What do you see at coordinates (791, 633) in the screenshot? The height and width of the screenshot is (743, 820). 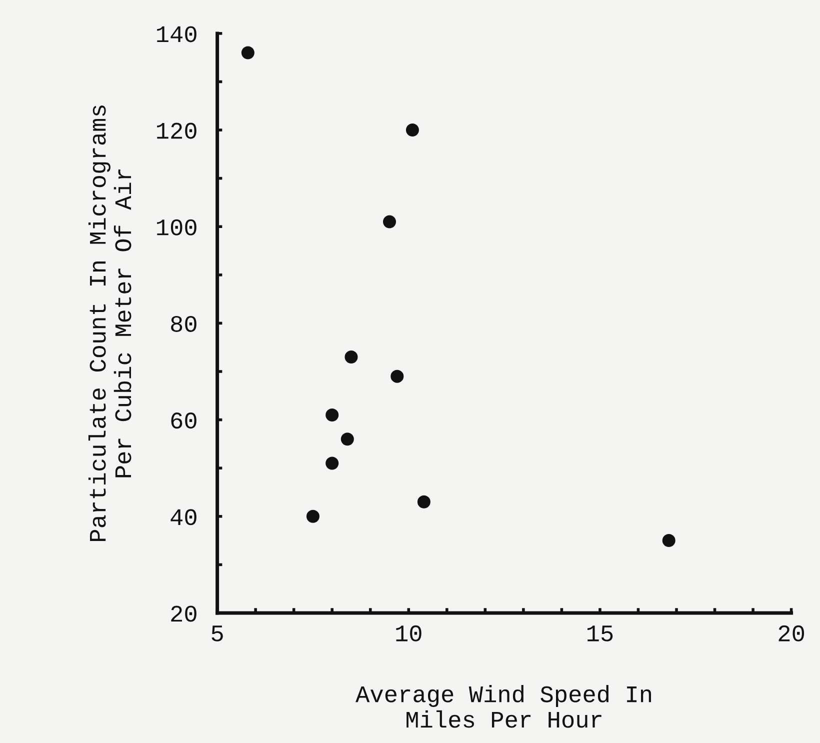 I see `x-tick-label: 20` at bounding box center [791, 633].